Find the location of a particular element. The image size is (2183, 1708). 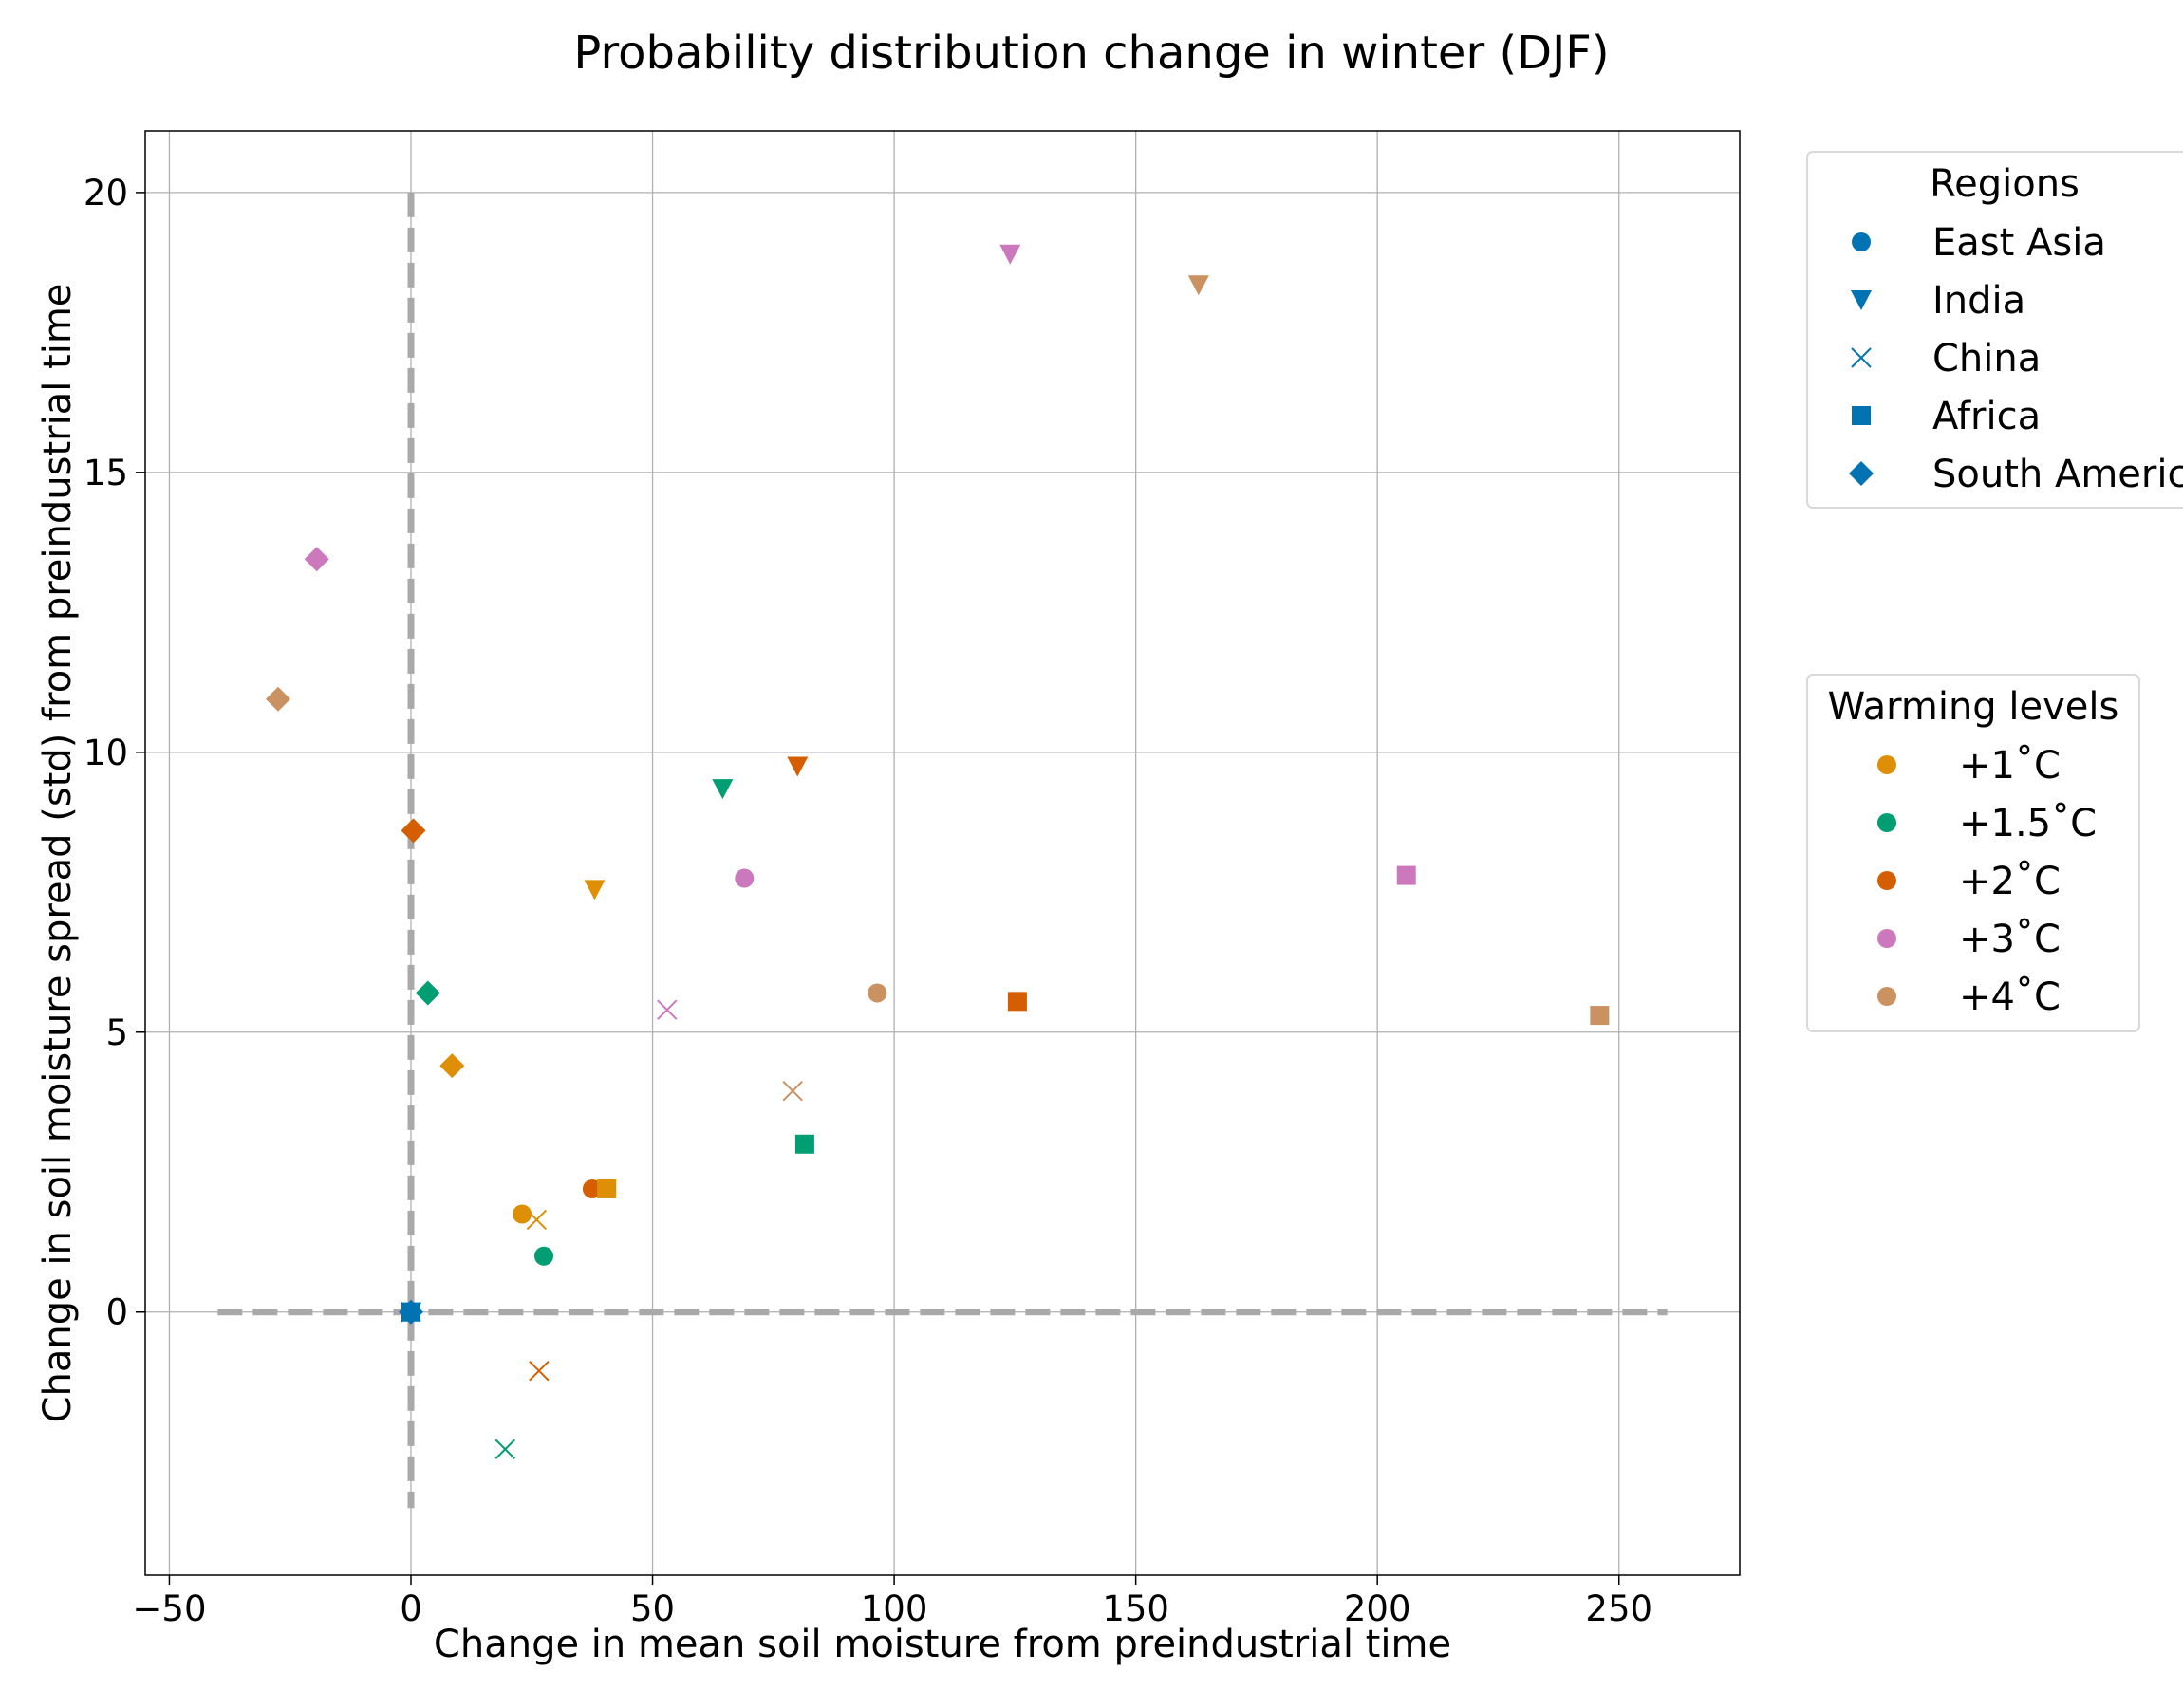

x-axis-ticks: −50 0 50 100 150 200 250 is located at coordinates (892, 1602).